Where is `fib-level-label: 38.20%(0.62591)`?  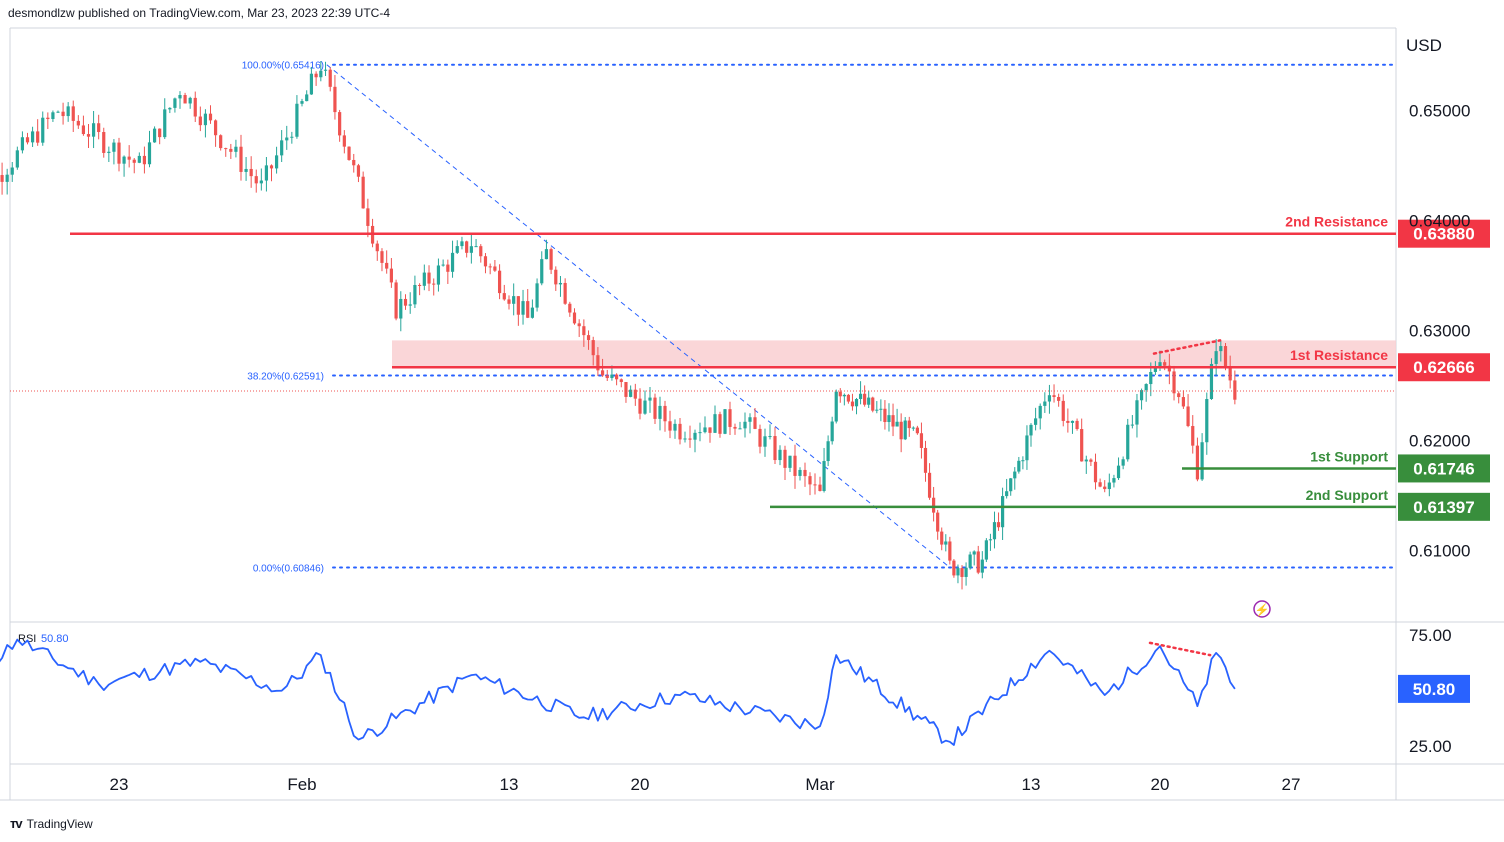
fib-level-label: 38.20%(0.62591) is located at coordinates (285, 376).